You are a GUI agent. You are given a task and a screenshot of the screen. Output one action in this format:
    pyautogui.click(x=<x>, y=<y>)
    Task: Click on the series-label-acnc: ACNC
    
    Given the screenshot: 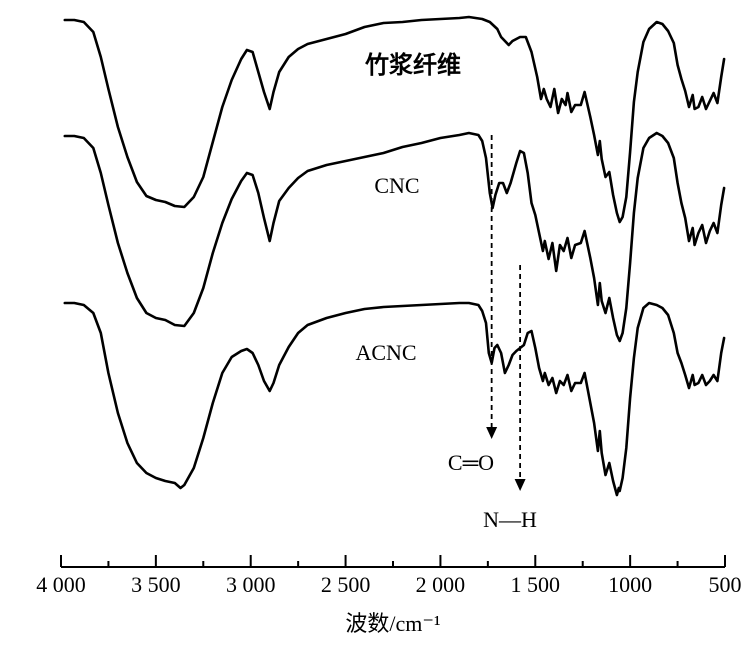 What is the action you would take?
    pyautogui.click(x=385, y=352)
    